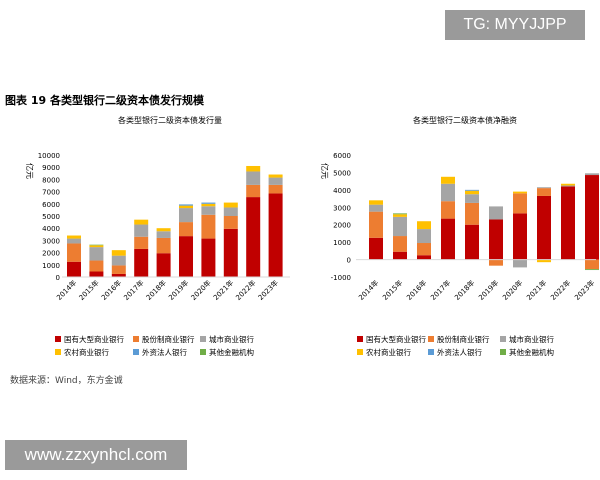 The height and width of the screenshot is (480, 600). Describe the element at coordinates (51, 254) in the screenshot. I see `y-tick-label: 2000` at that location.